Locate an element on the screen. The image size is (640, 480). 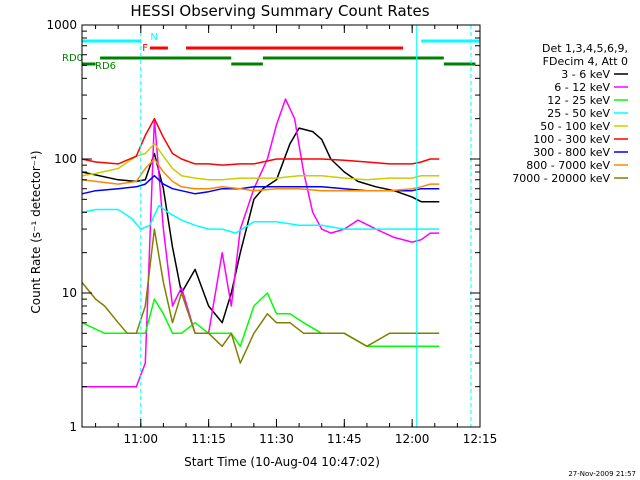
annotation-date: 27-Nov-2009 21:57 is located at coordinates (602, 474).